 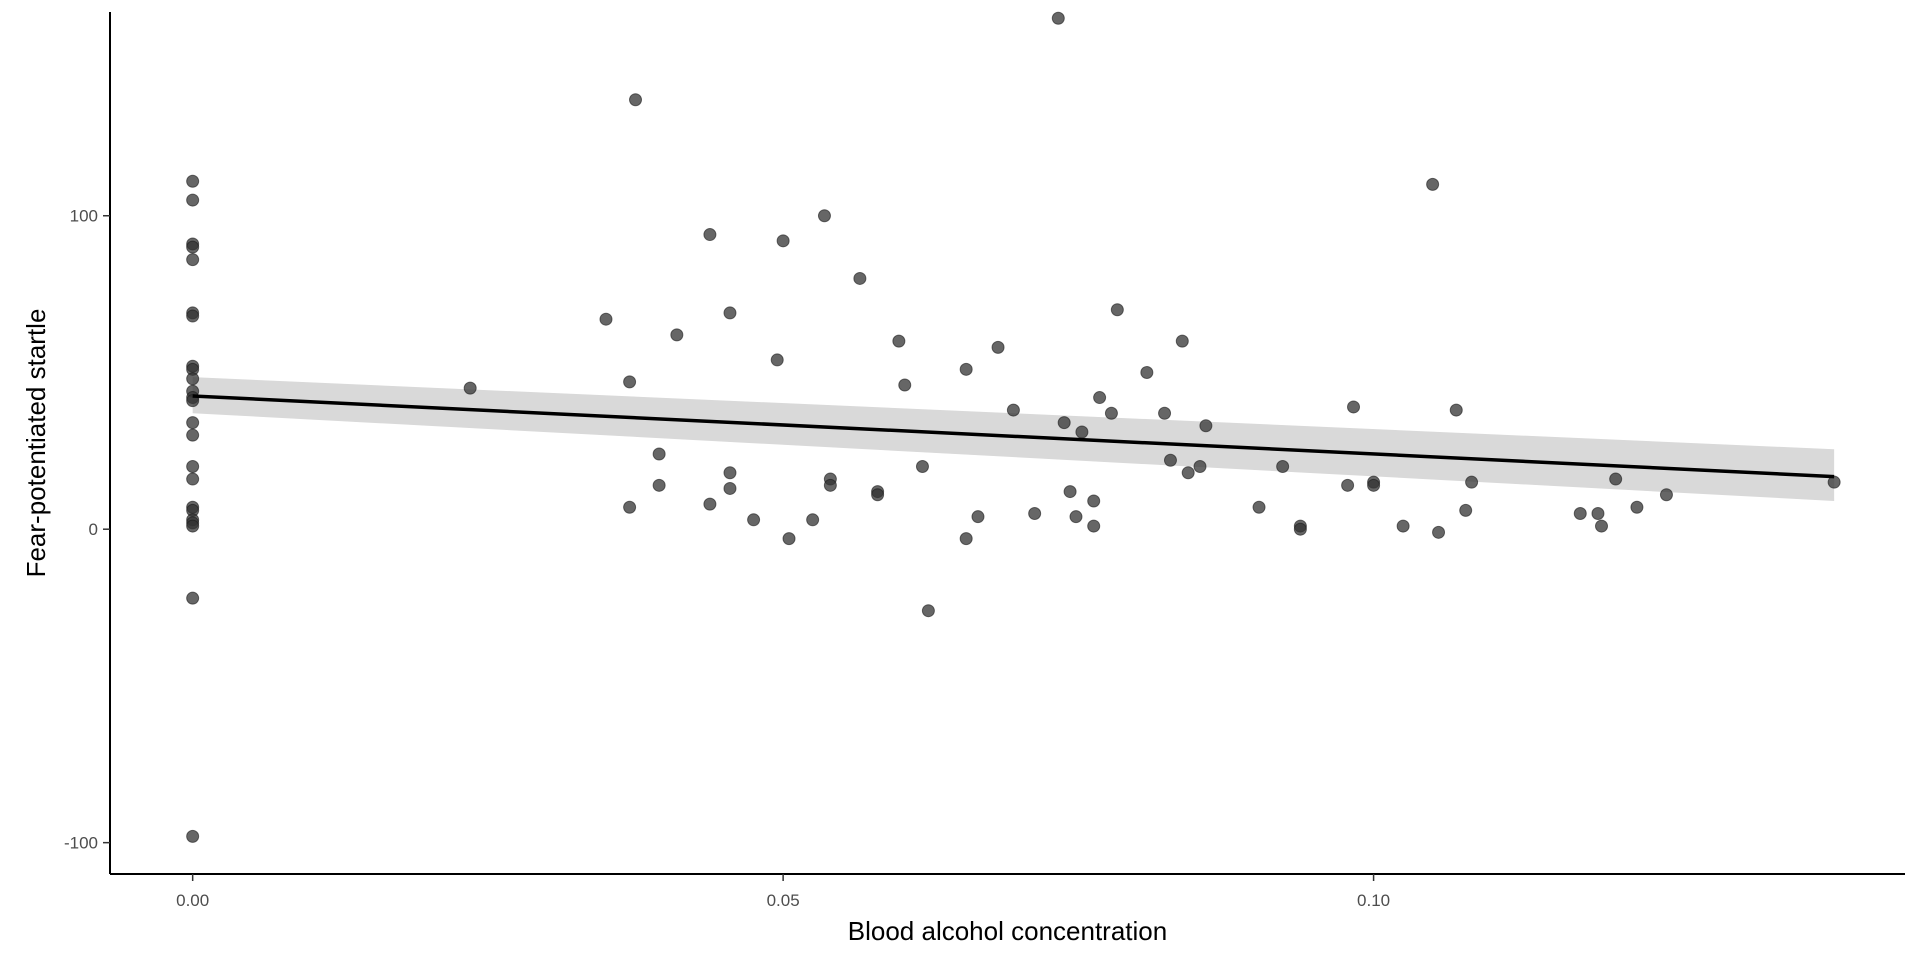 I want to click on y-axis-title: Fear-potentiated startle, so click(x=36, y=443).